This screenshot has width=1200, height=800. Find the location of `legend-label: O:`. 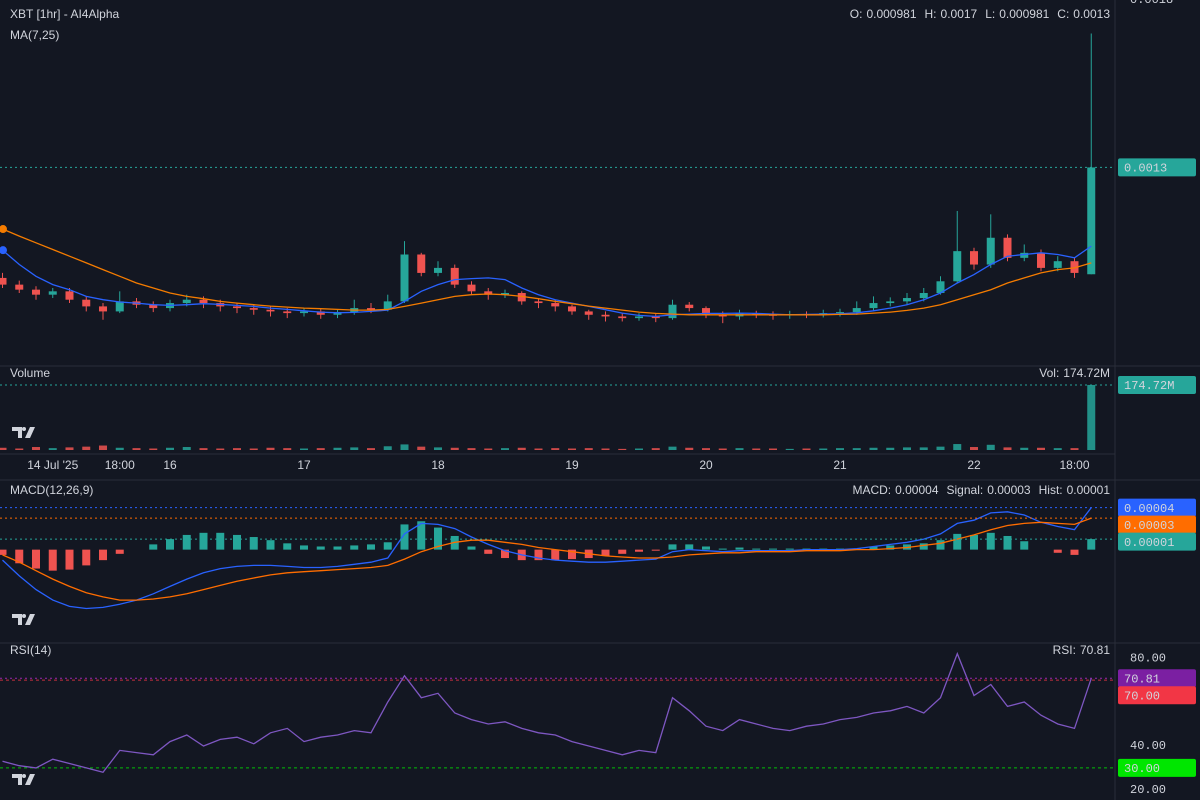

legend-label: O: is located at coordinates (856, 14).